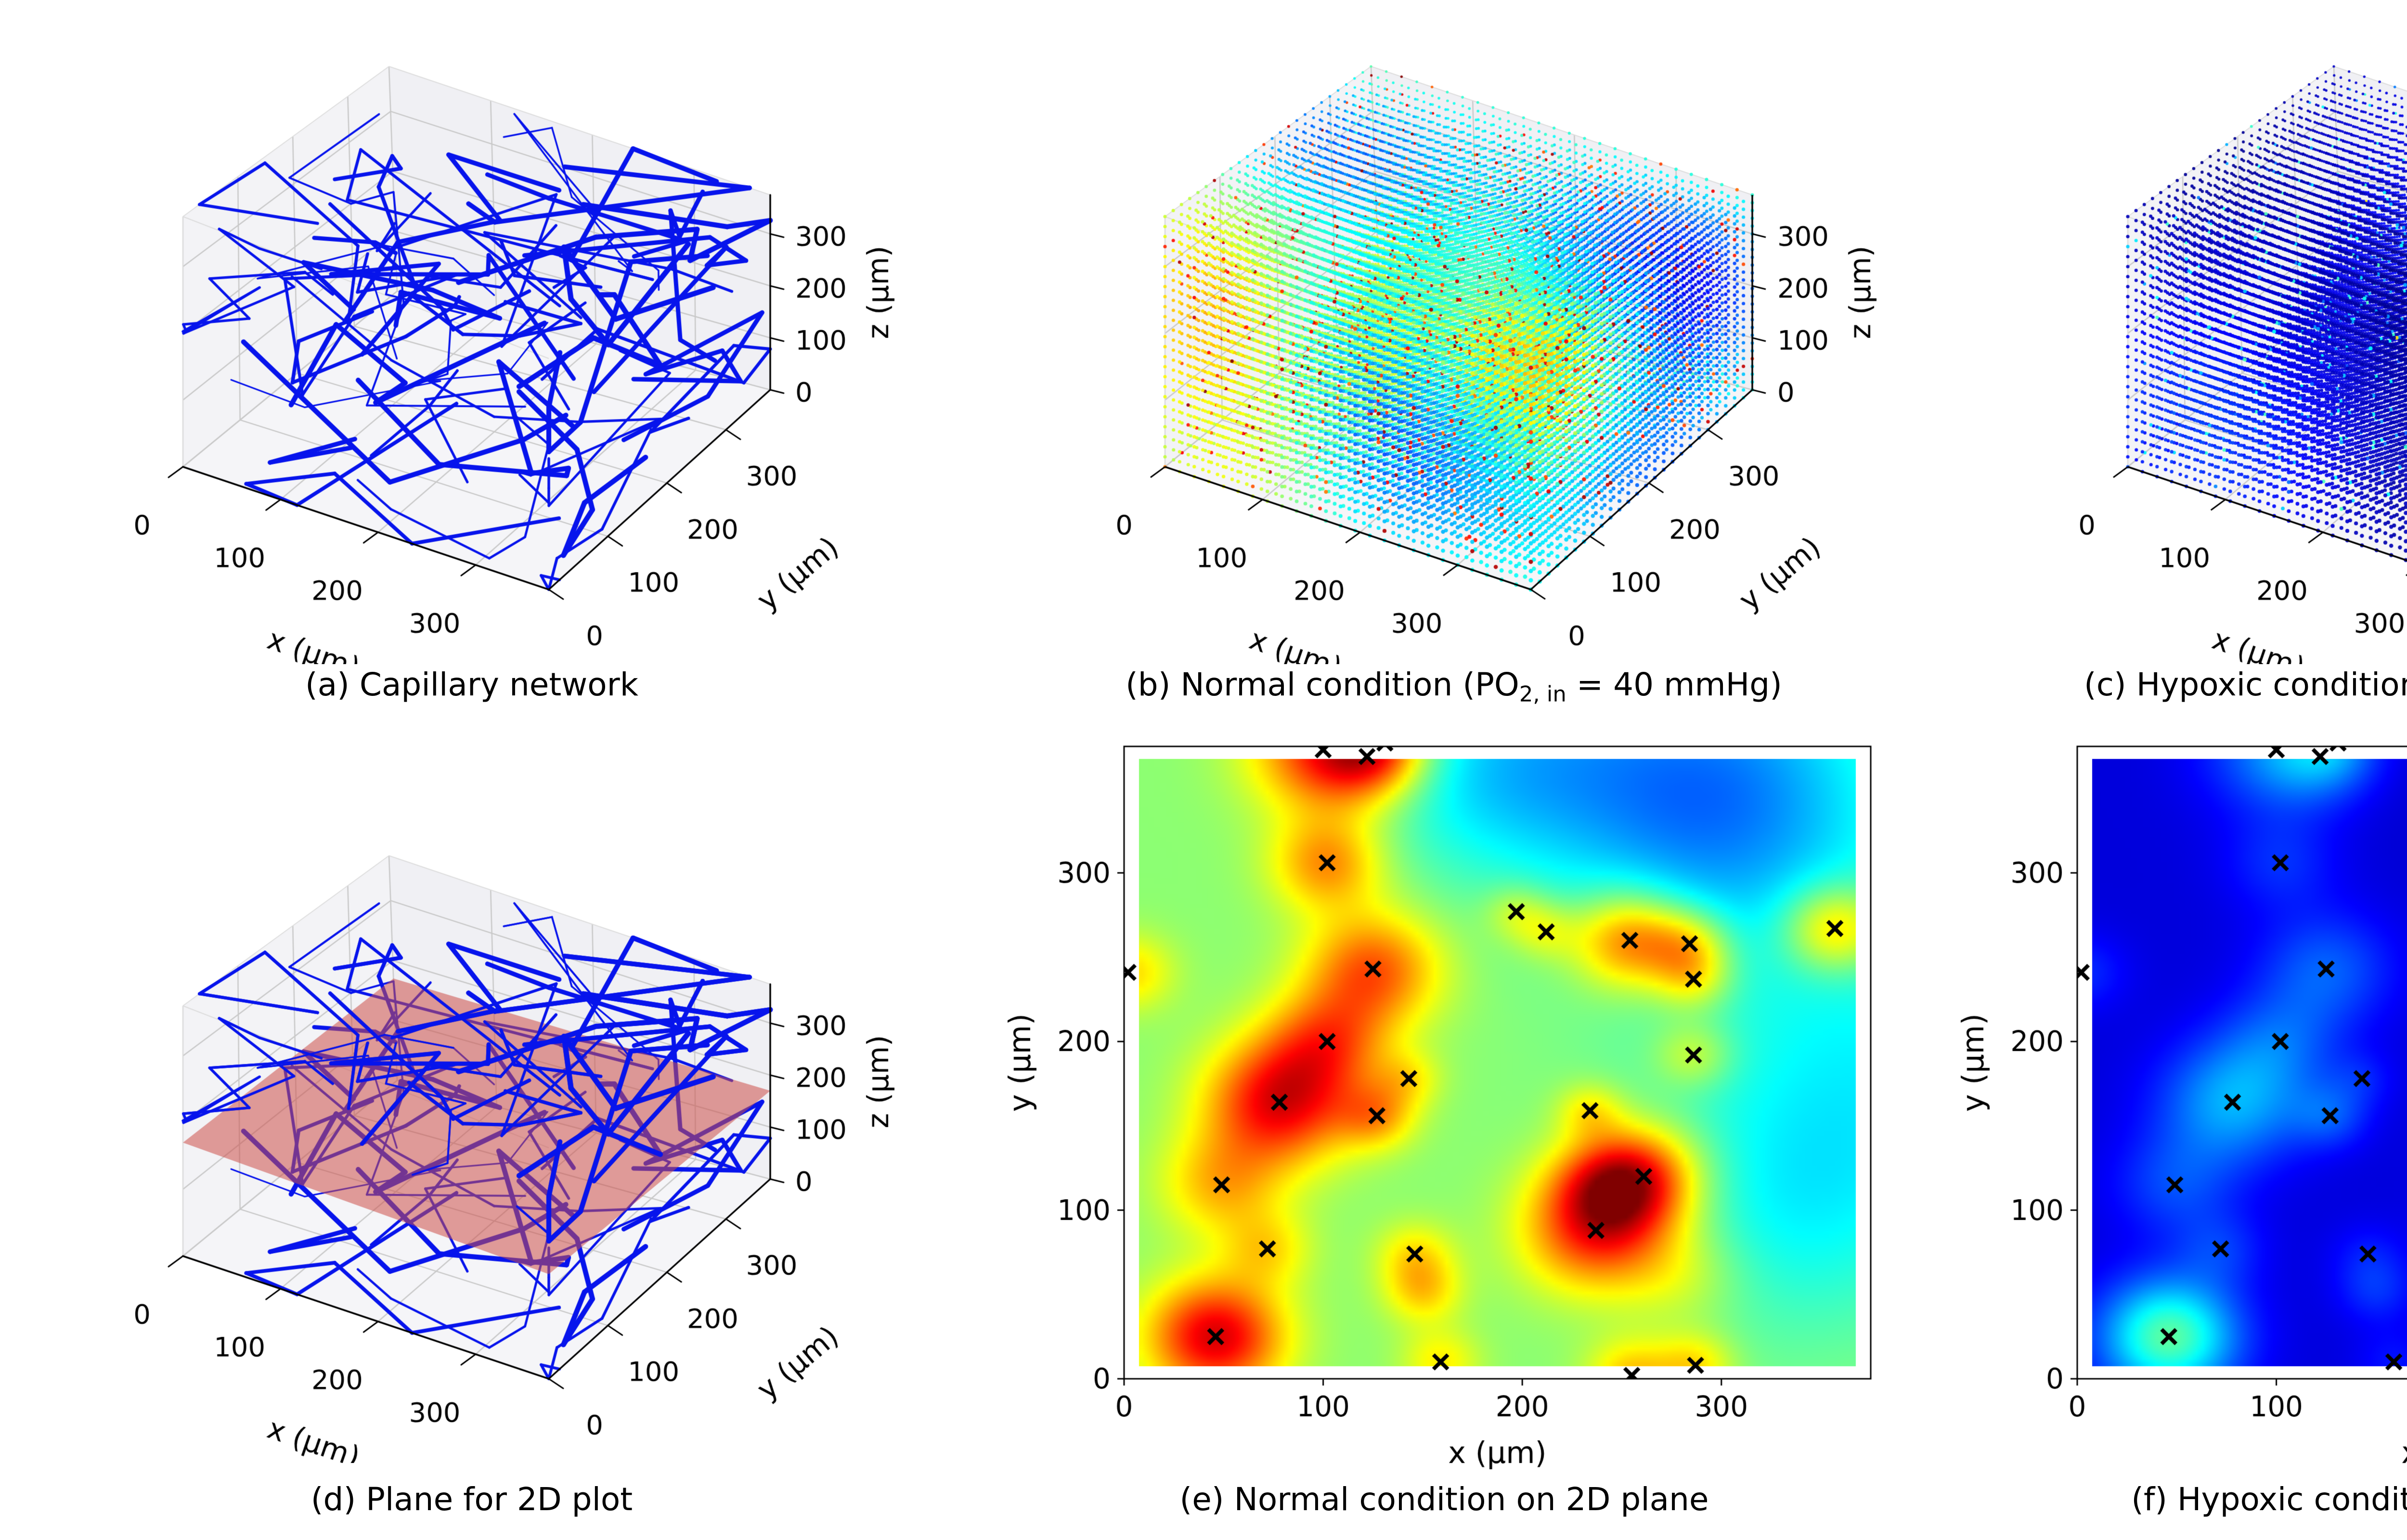  I want to click on caption-e-text: (e) Normal condition on 2D plane, so click(1444, 1499).